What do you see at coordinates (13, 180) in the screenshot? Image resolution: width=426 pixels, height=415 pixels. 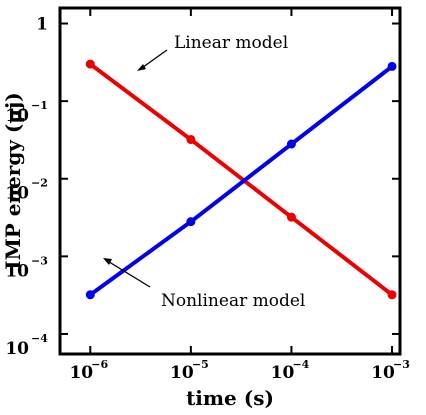 I see `y-axis-label: IMP energy (μj)` at bounding box center [13, 180].